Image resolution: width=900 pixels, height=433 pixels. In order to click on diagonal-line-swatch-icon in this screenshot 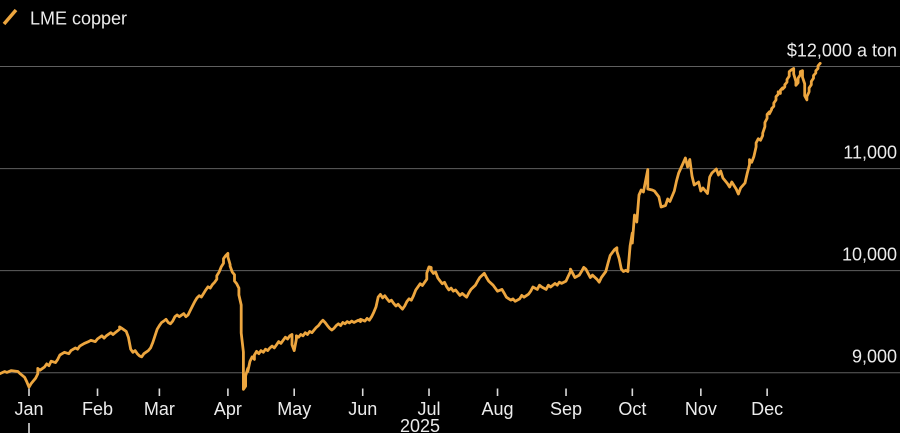, I will do `click(10, 17)`.